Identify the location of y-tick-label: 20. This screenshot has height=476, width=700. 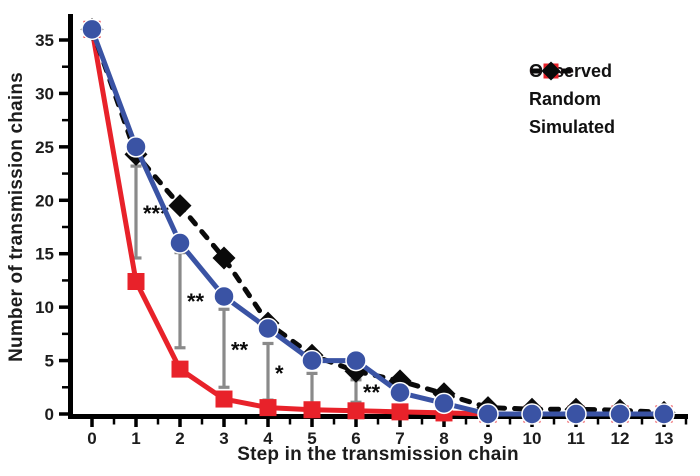
(44, 200).